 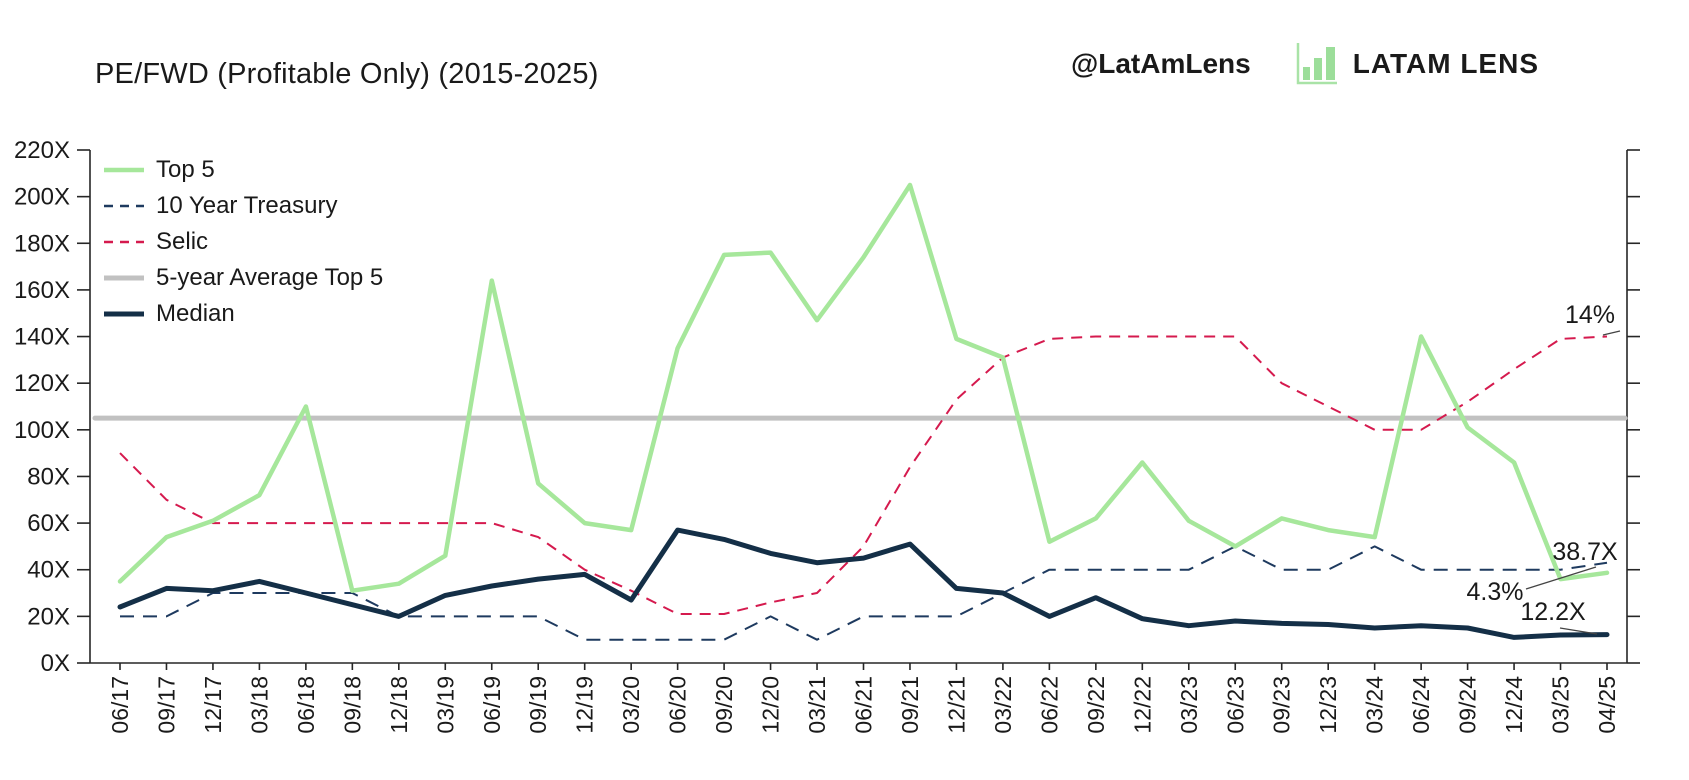 I want to click on x-tick-label: 03/25, so click(x=1561, y=705).